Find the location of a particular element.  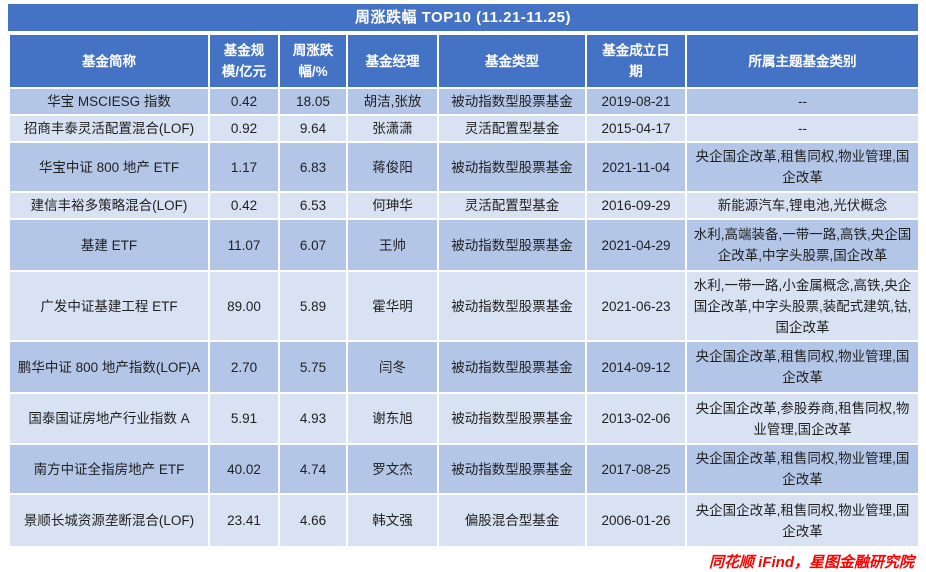

cell-found-date: 2017-08-25 is located at coordinates (636, 469).